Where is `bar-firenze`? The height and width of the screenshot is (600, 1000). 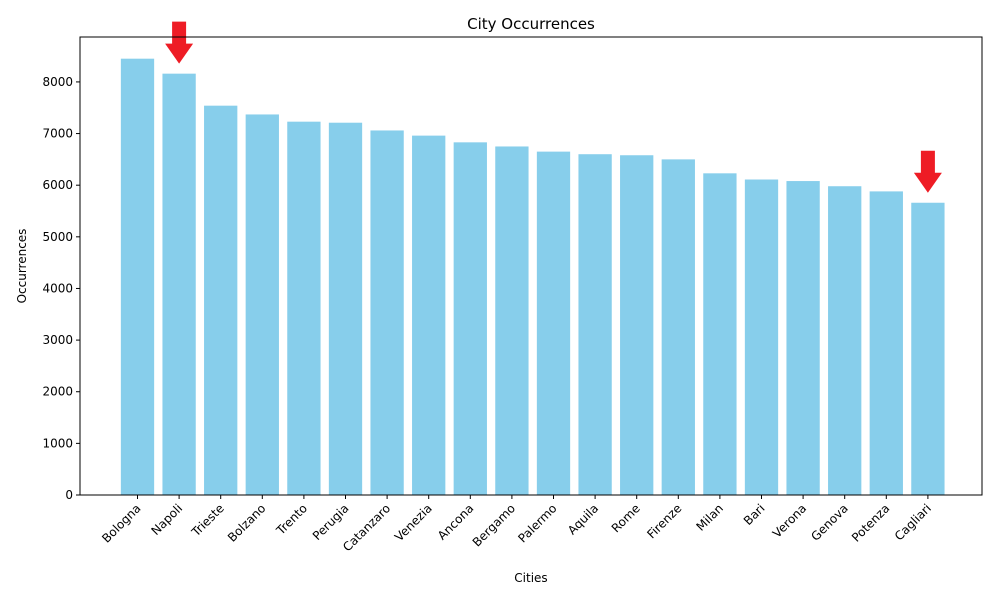
bar-firenze is located at coordinates (678, 327).